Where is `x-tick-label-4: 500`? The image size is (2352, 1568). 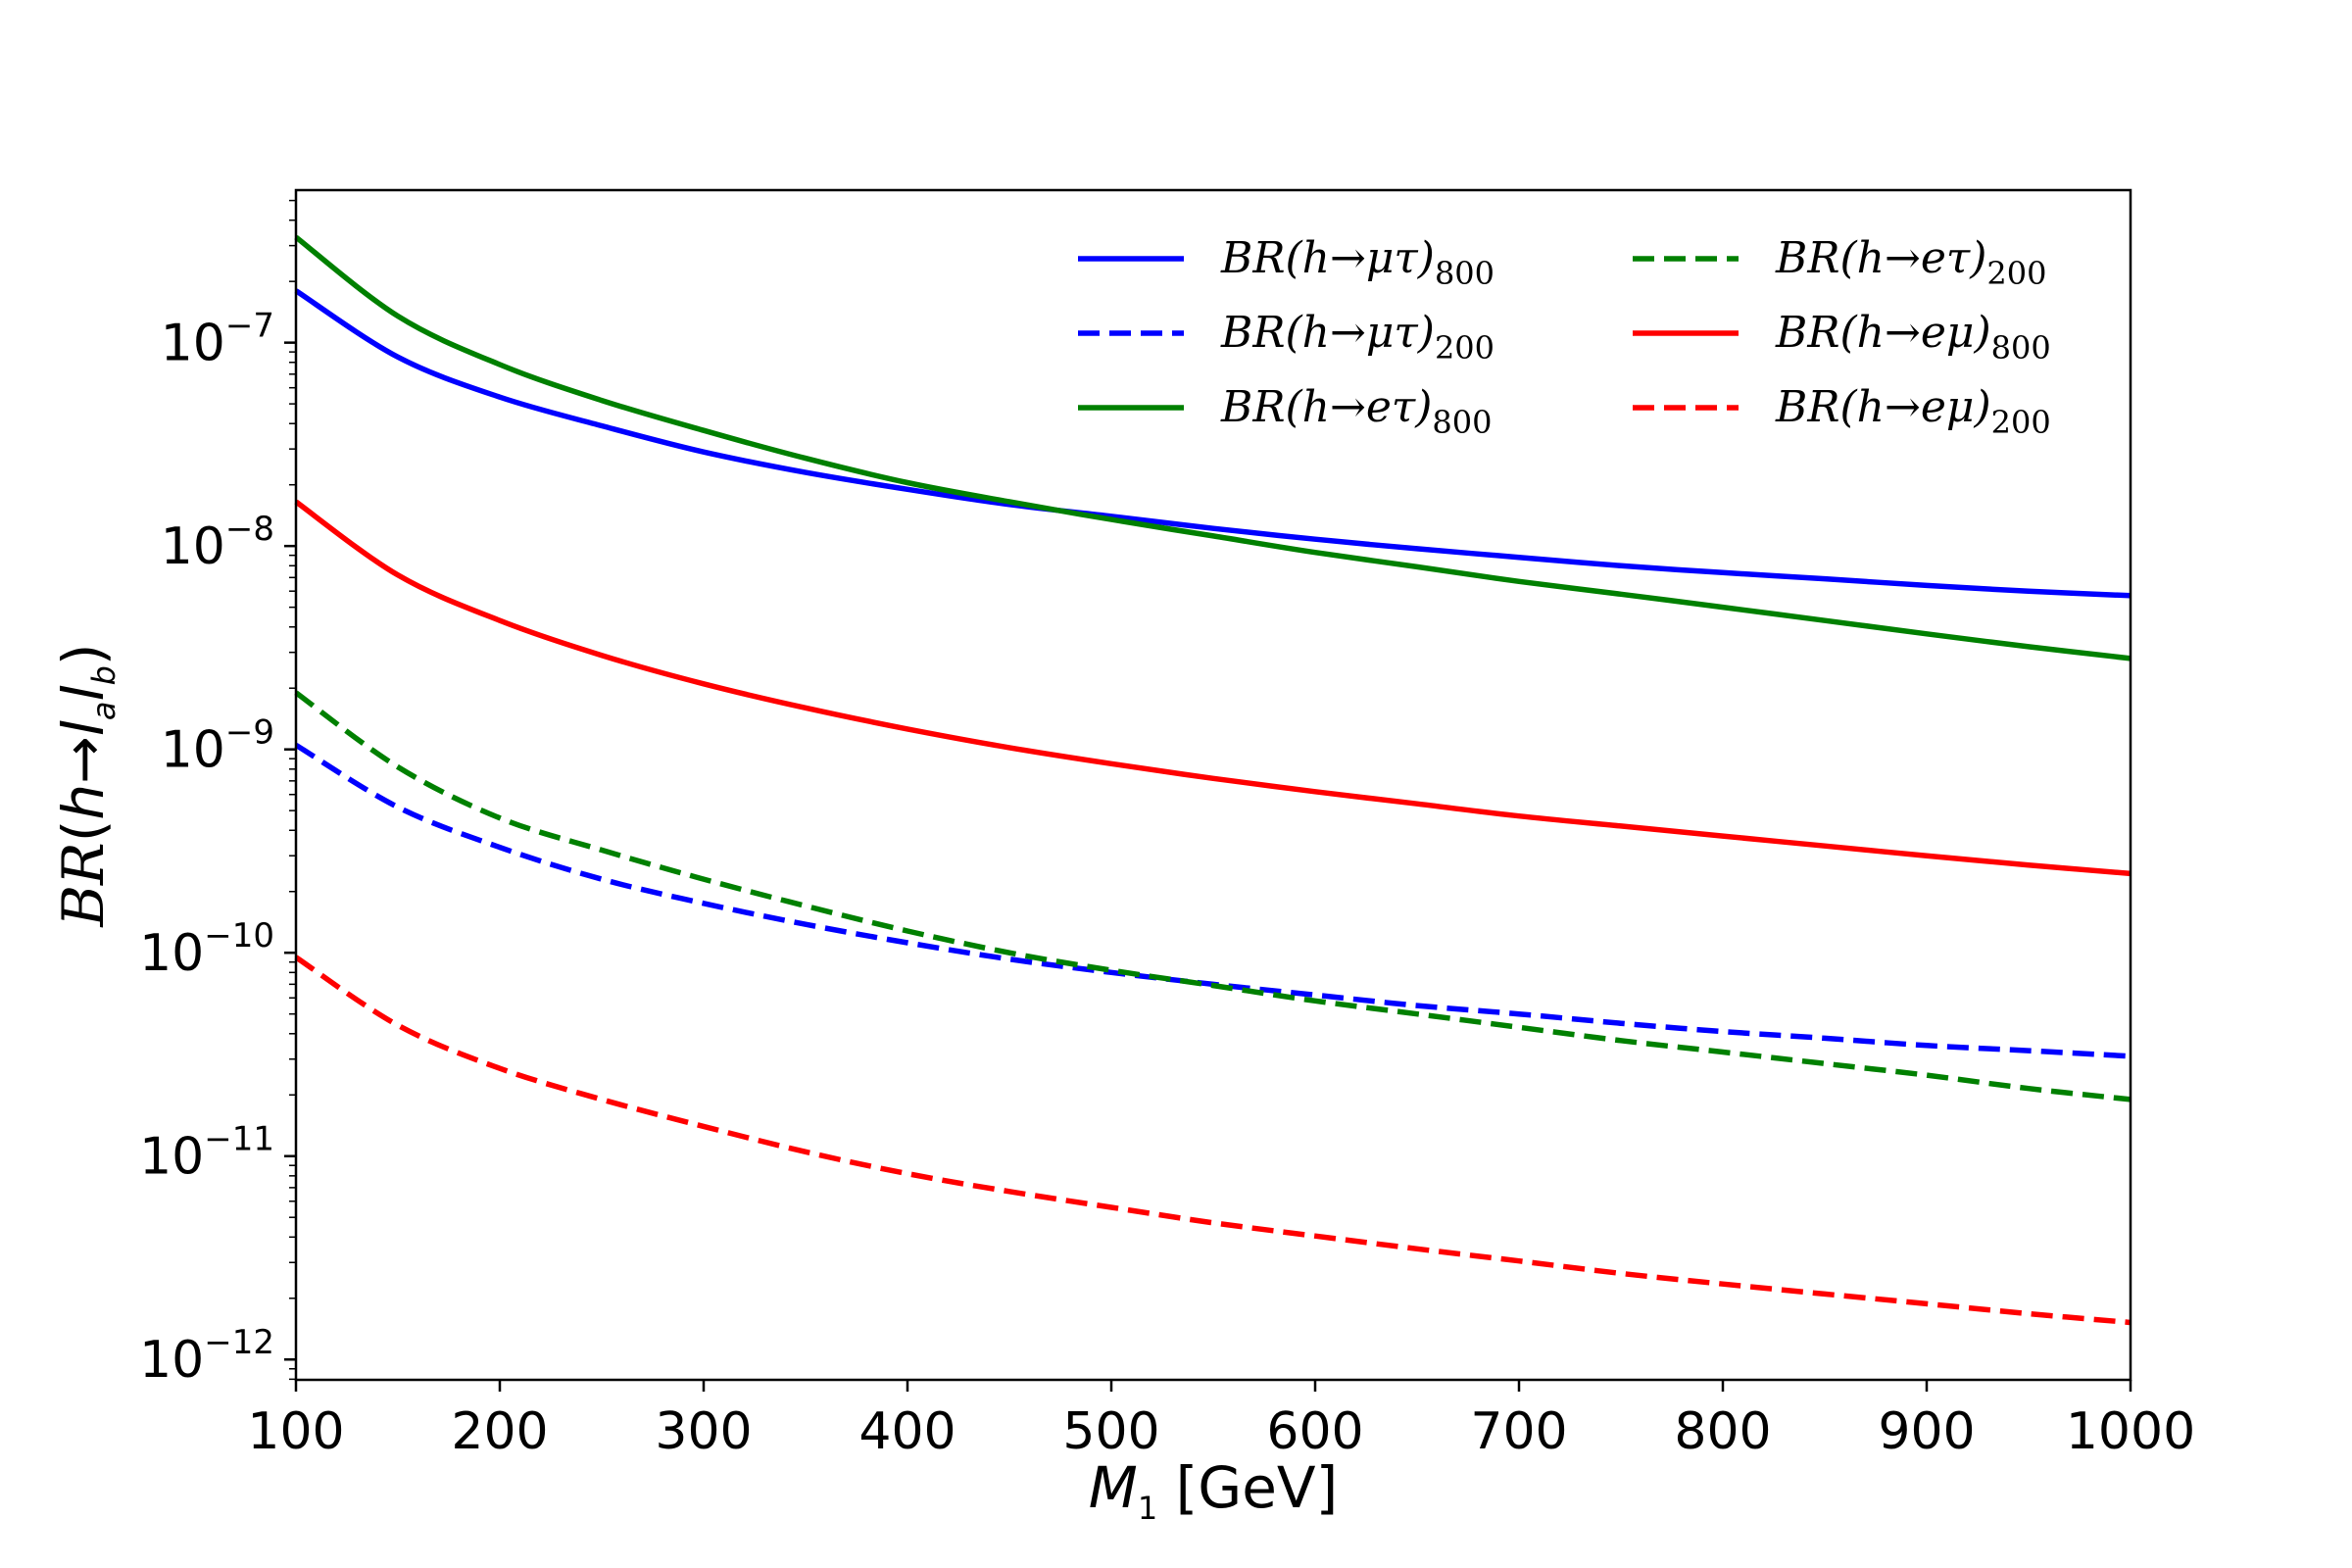
x-tick-label-4: 500 is located at coordinates (1110, 1431).